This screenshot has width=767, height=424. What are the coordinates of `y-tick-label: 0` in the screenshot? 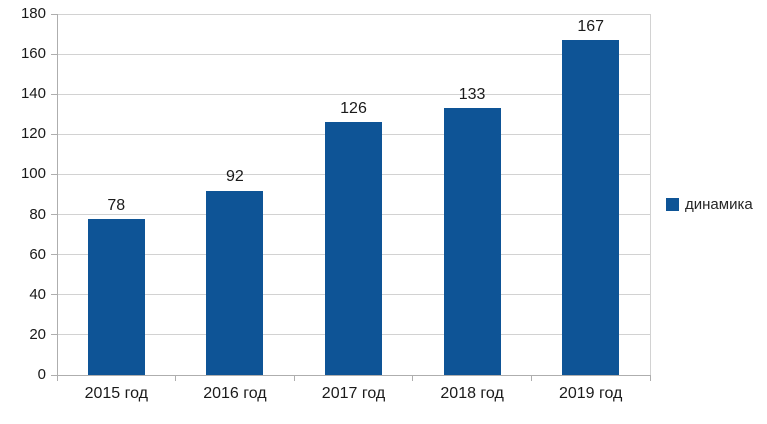 It's located at (41, 374).